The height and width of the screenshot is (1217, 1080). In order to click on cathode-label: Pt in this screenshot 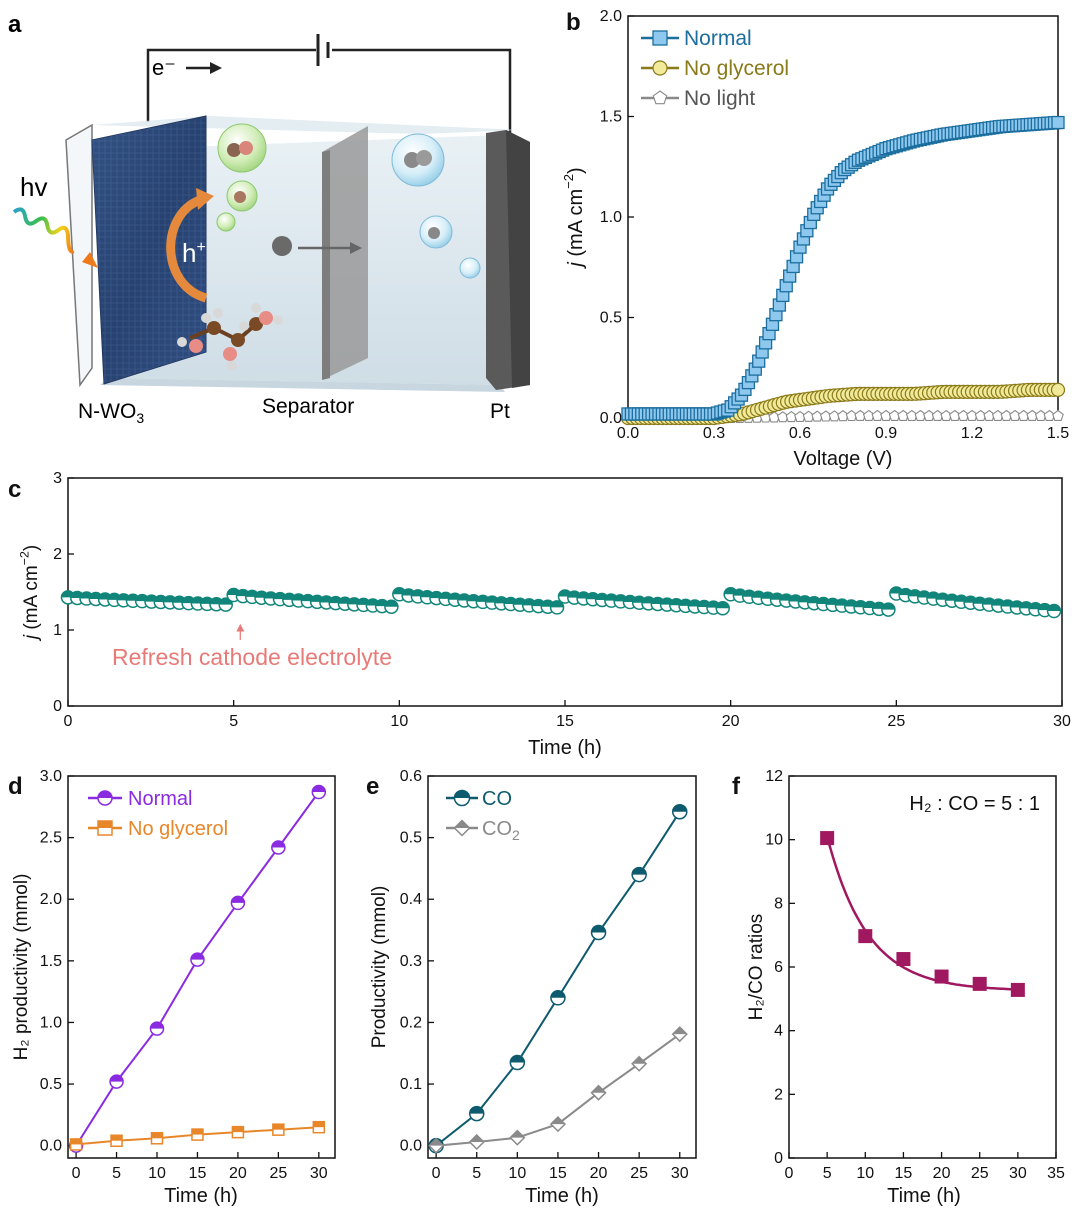, I will do `click(500, 411)`.